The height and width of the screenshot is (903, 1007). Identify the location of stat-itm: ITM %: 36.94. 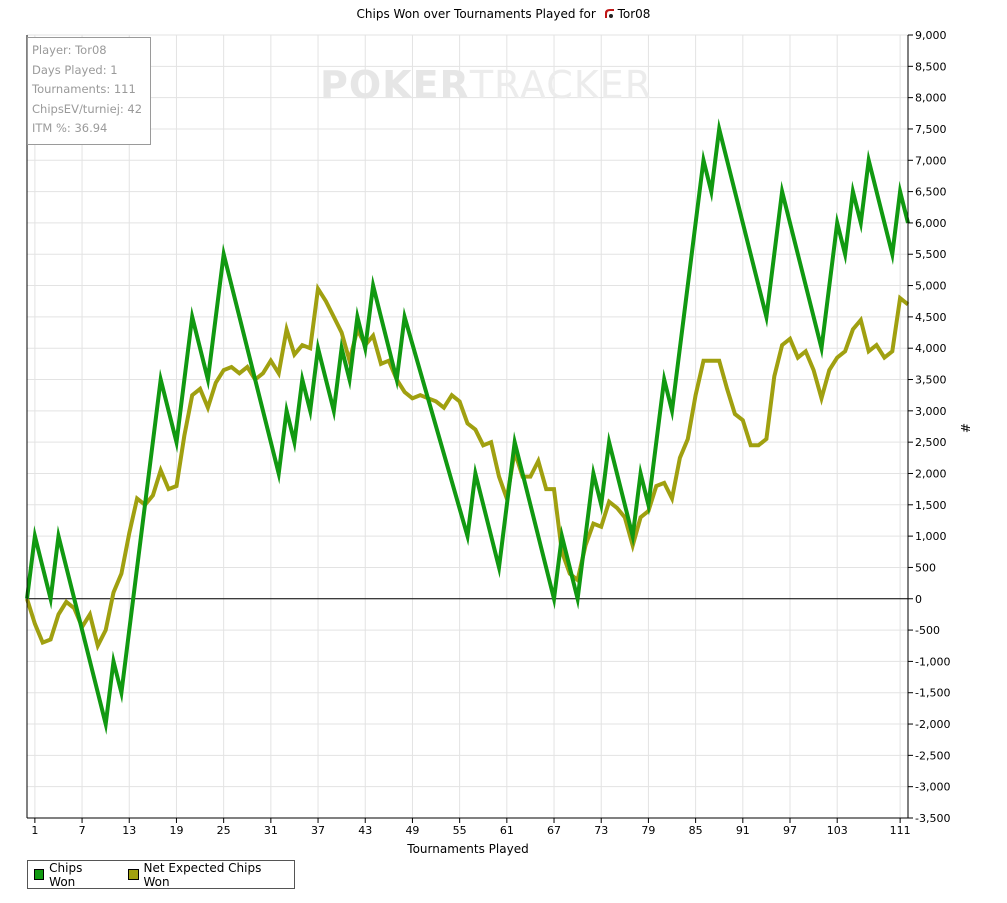
(70, 128).